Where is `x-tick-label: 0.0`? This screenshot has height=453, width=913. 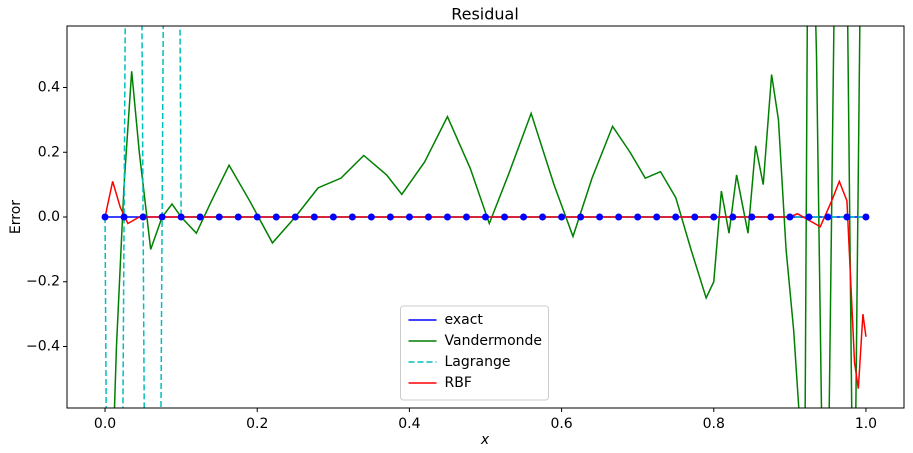
x-tick-label: 0.0 is located at coordinates (105, 424).